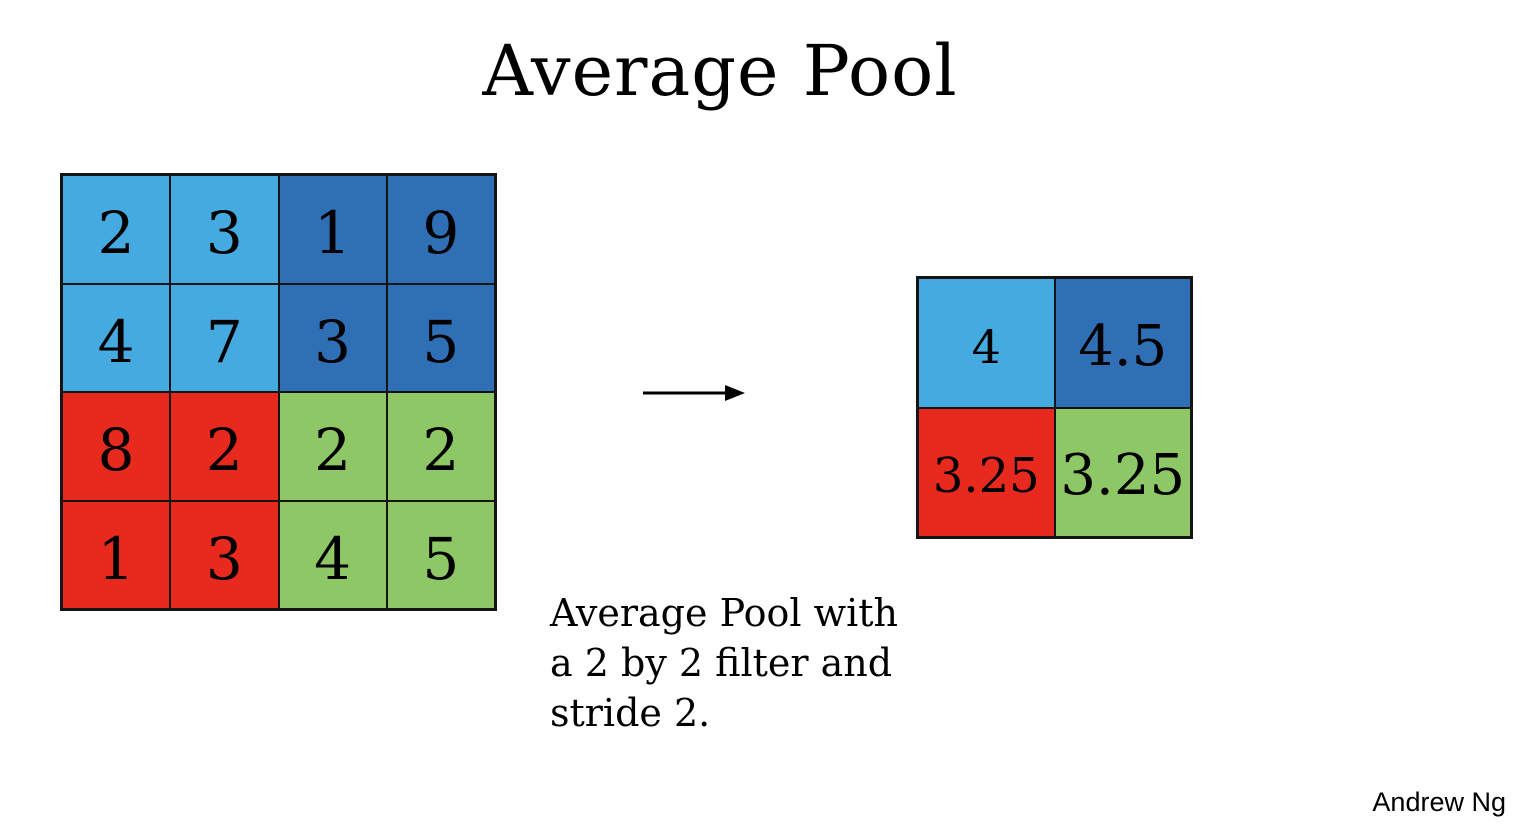 The width and height of the screenshot is (1514, 826). What do you see at coordinates (724, 613) in the screenshot?
I see `caption-line-1: Average Pool with` at bounding box center [724, 613].